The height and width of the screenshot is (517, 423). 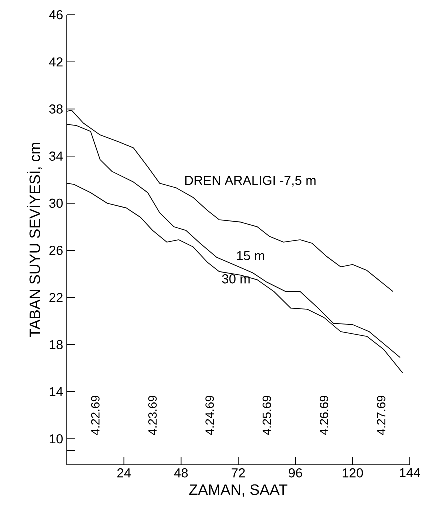 What do you see at coordinates (267, 416) in the screenshot?
I see `annotation: 4.25.69` at bounding box center [267, 416].